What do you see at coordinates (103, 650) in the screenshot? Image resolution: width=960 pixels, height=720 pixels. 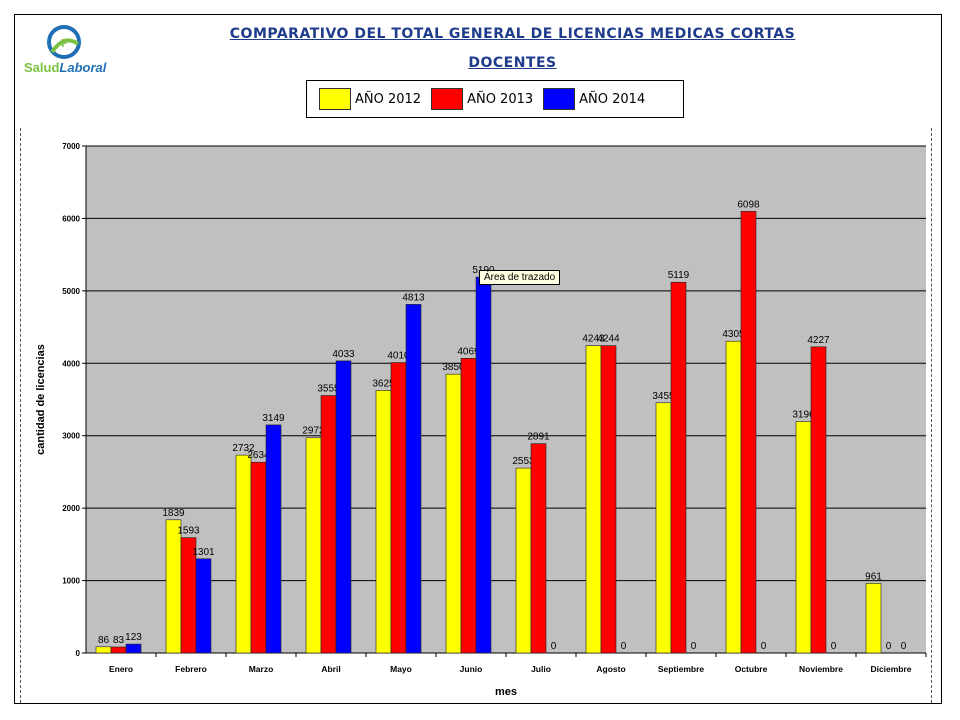 I see `bar-año-2012-enero` at bounding box center [103, 650].